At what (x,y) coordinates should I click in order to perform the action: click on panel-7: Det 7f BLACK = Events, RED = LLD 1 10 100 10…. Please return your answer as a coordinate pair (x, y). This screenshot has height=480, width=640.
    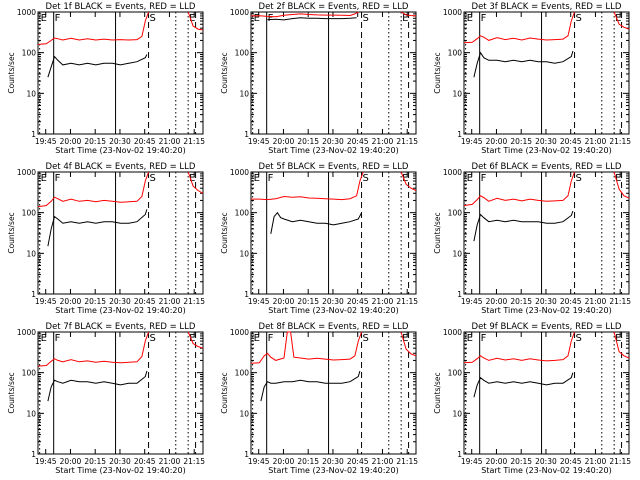
    Looking at the image, I should click on (106, 398).